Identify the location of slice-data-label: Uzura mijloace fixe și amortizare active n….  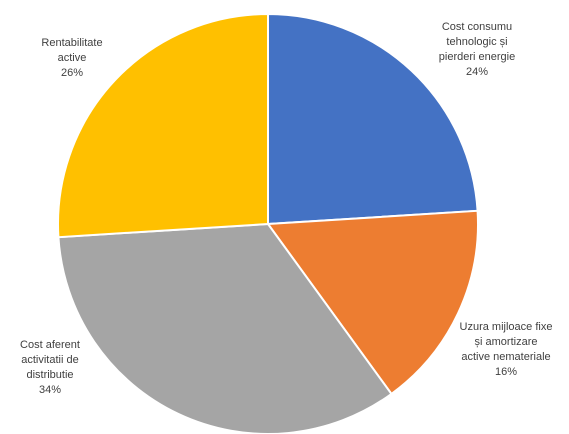
(506, 349).